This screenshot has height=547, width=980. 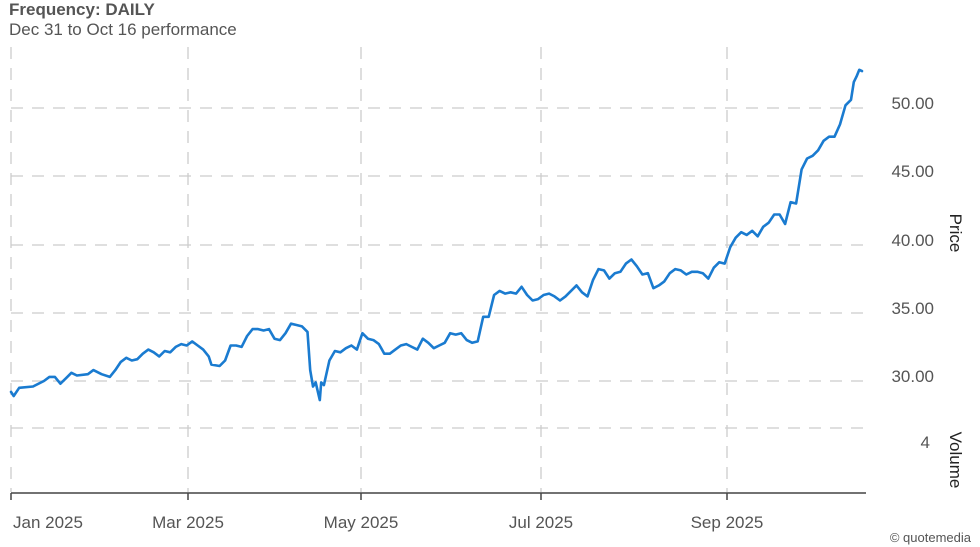 I want to click on xtick-label: Sep 2025, so click(x=727, y=522).